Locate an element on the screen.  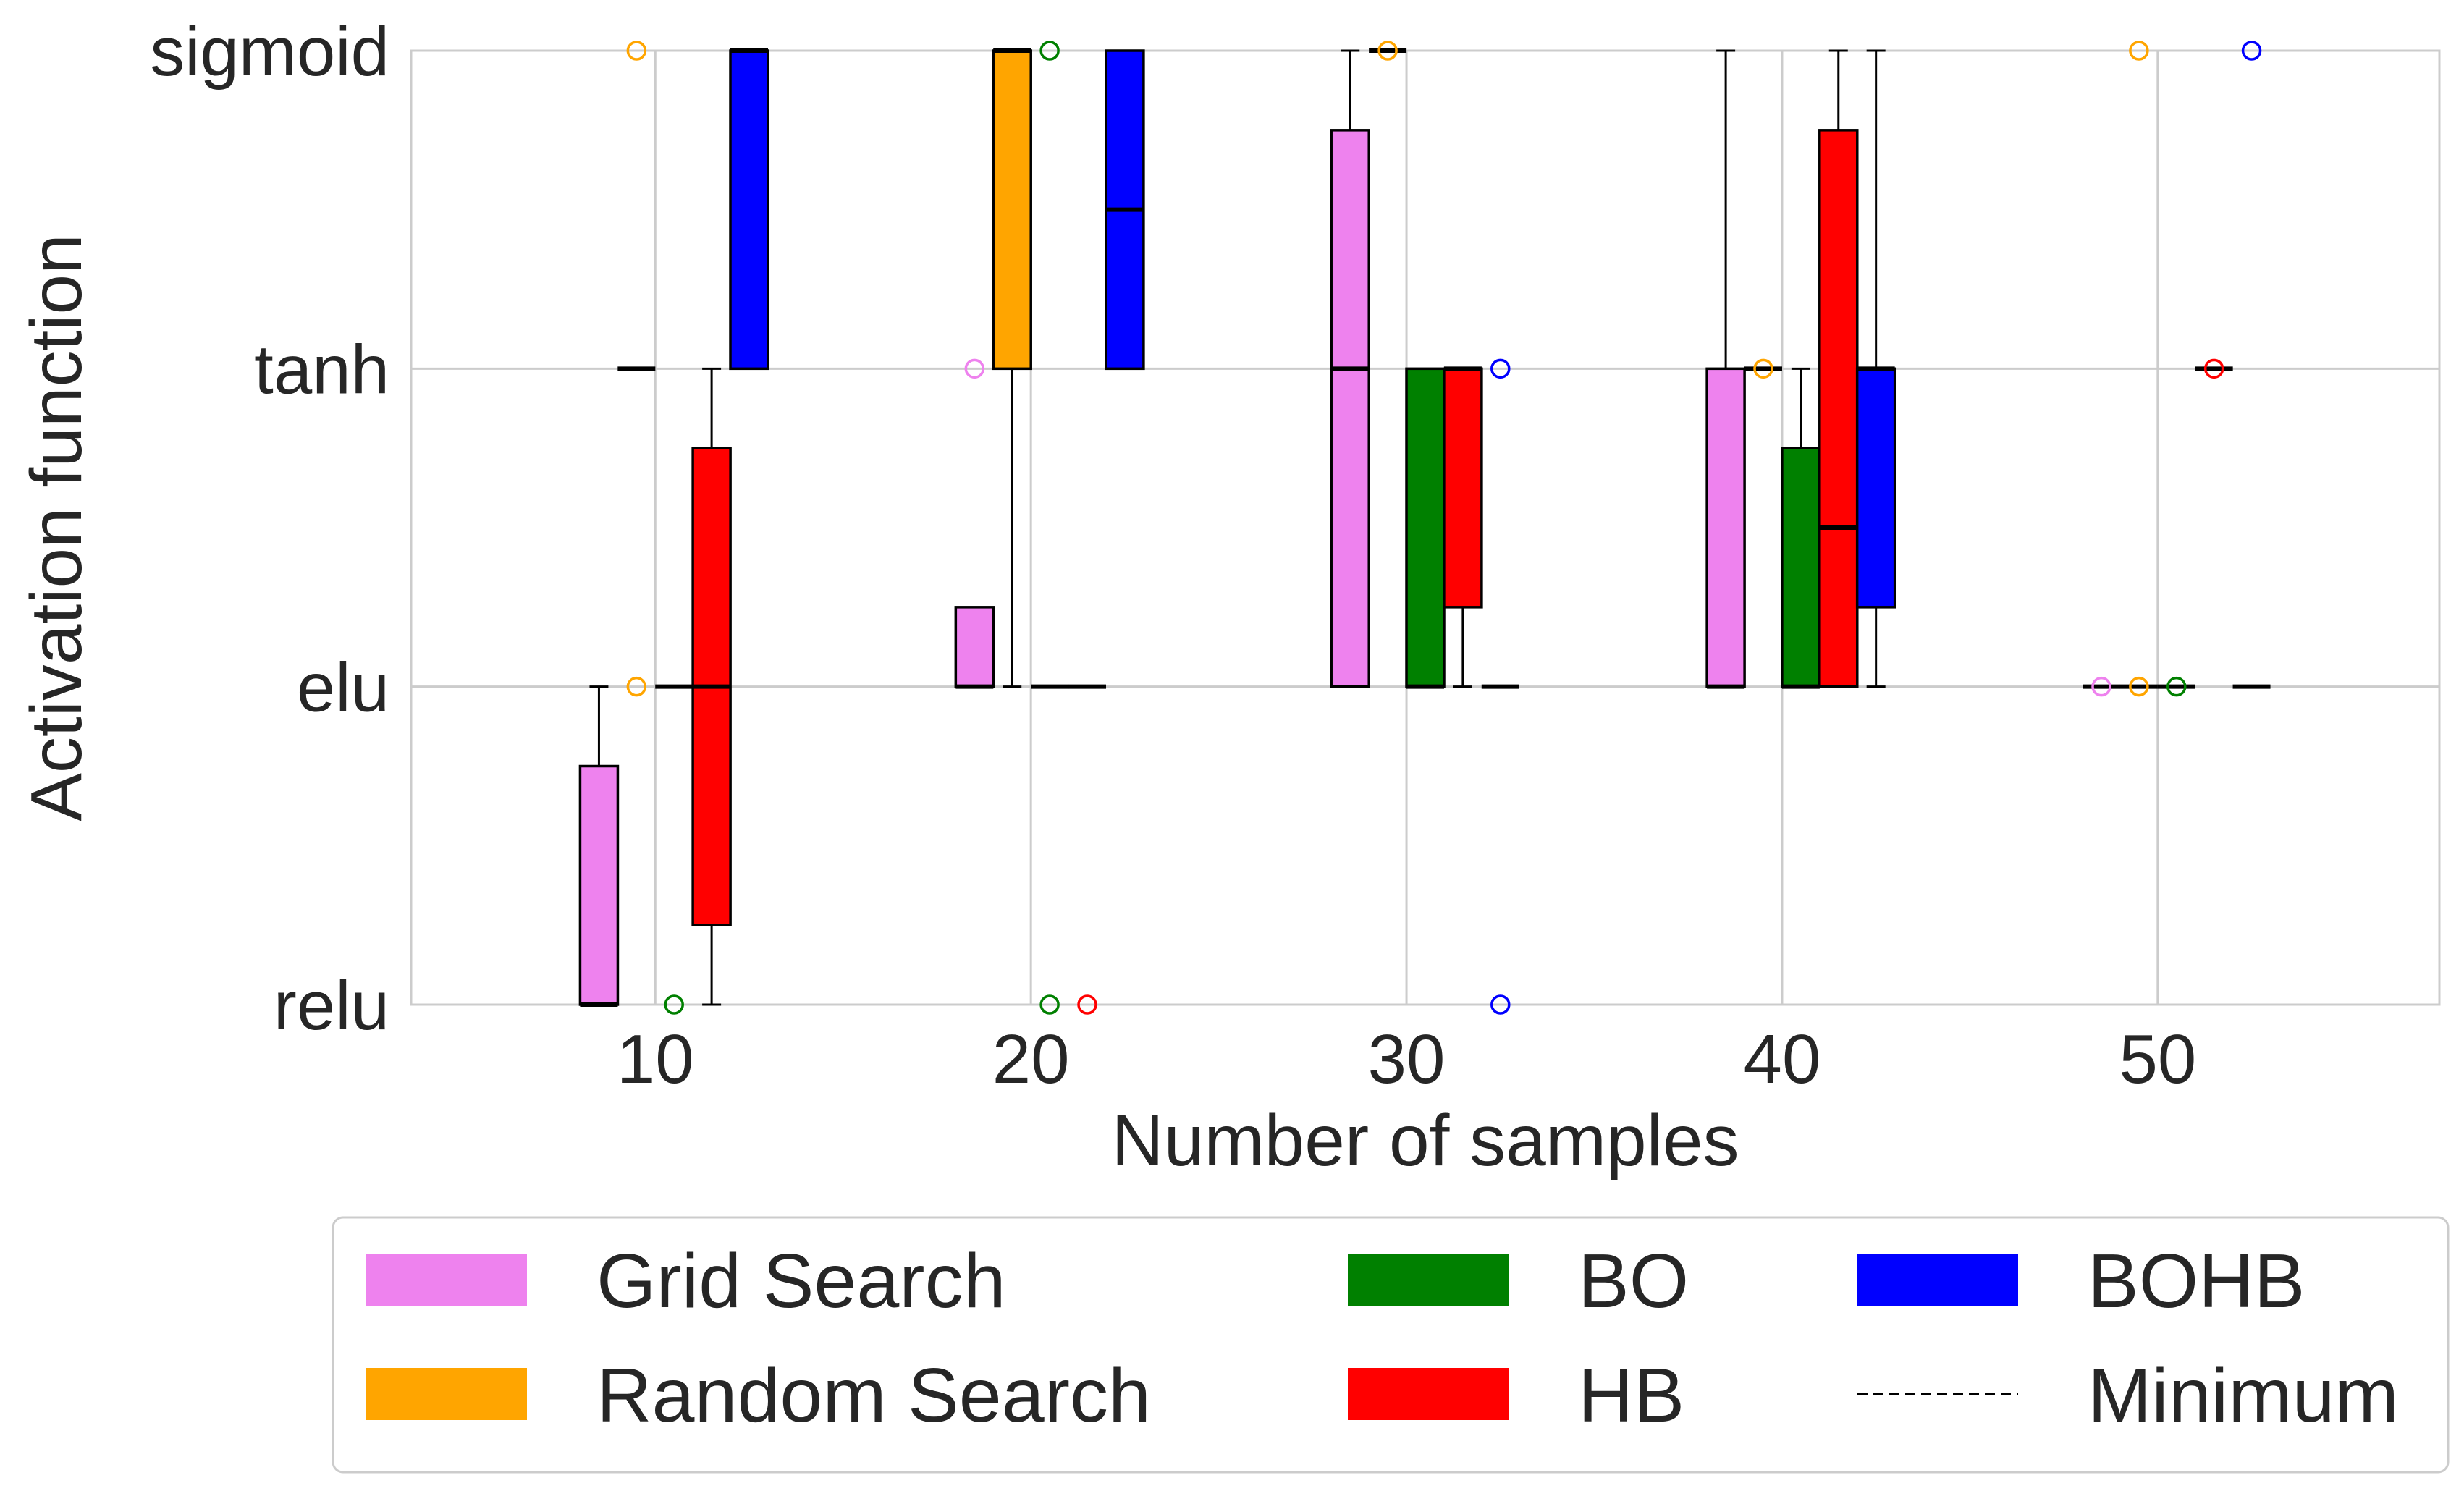
x-axis-label: Number of samples is located at coordinates (1425, 1140).